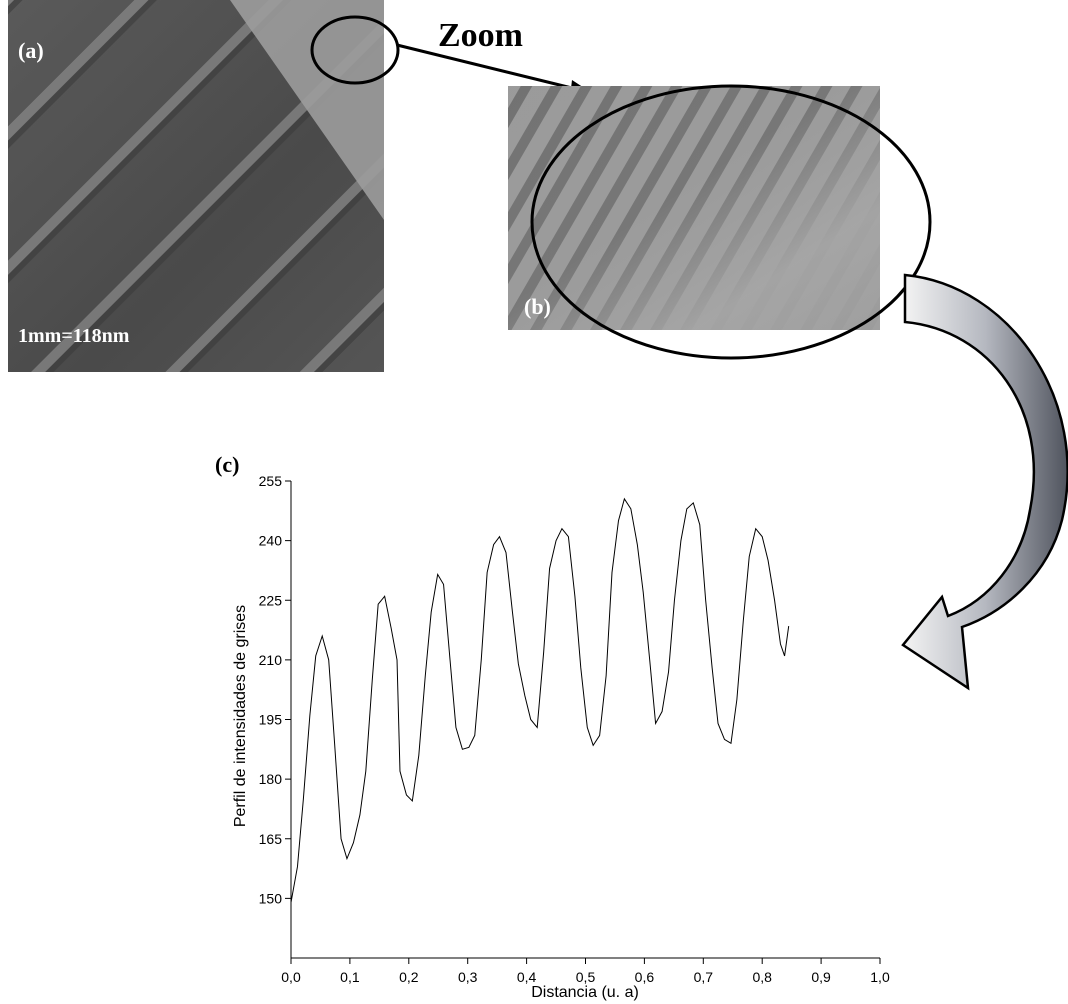 The height and width of the screenshot is (1004, 1068). What do you see at coordinates (645, 977) in the screenshot?
I see `x-tick-label: 0,6` at bounding box center [645, 977].